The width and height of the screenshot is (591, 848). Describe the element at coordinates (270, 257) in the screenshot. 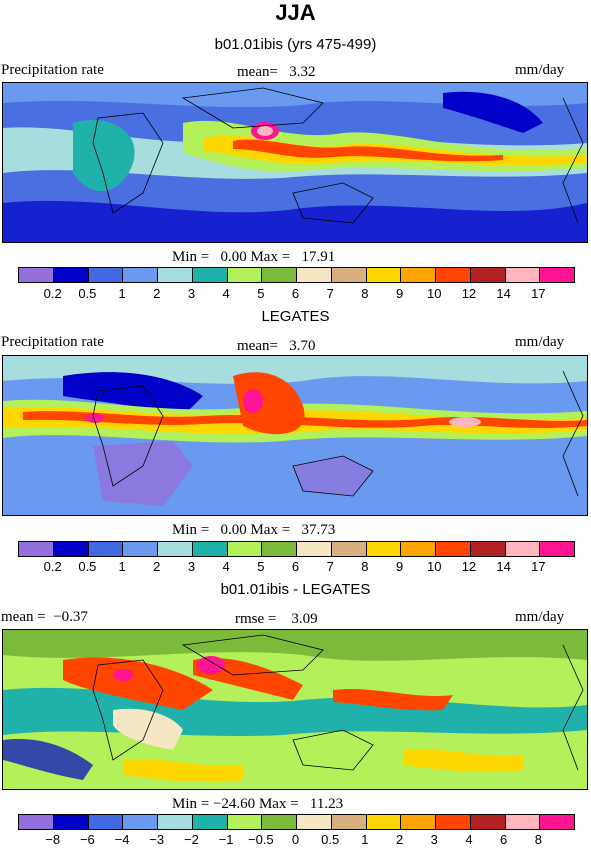

I see `panel1-max-label: Max =` at that location.